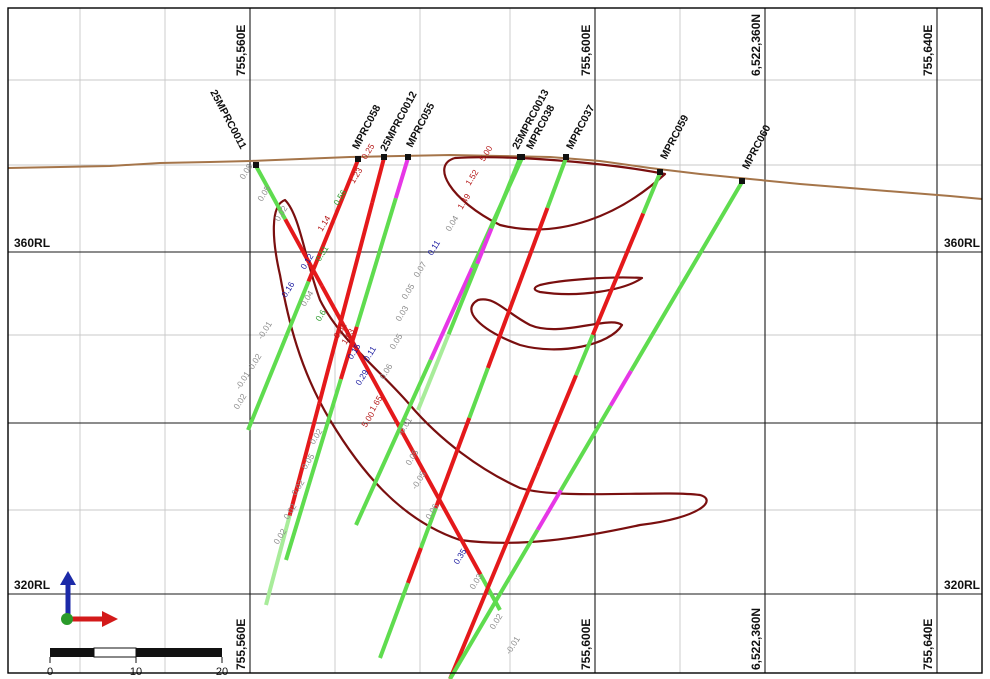 The image size is (990, 679). What do you see at coordinates (137, 662) in the screenshot?
I see `scale-bar: 0 10 20` at bounding box center [137, 662].